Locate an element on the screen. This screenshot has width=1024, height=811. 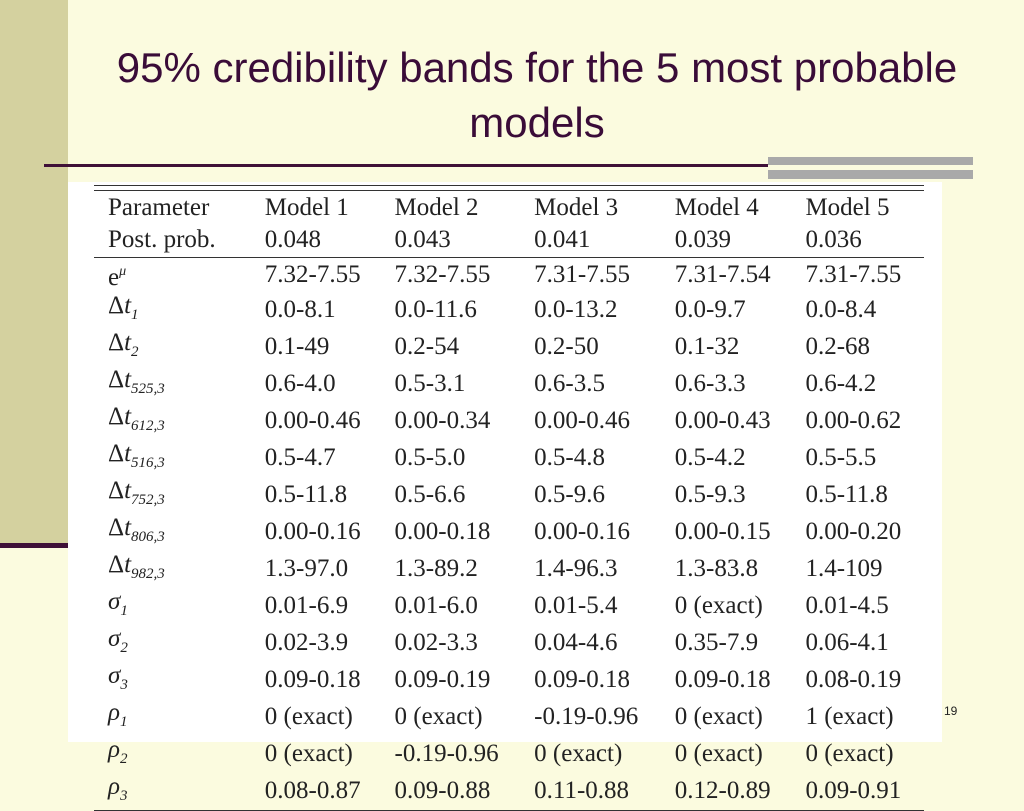
band-value-cell: 0.6-4.0 is located at coordinates (300, 384).